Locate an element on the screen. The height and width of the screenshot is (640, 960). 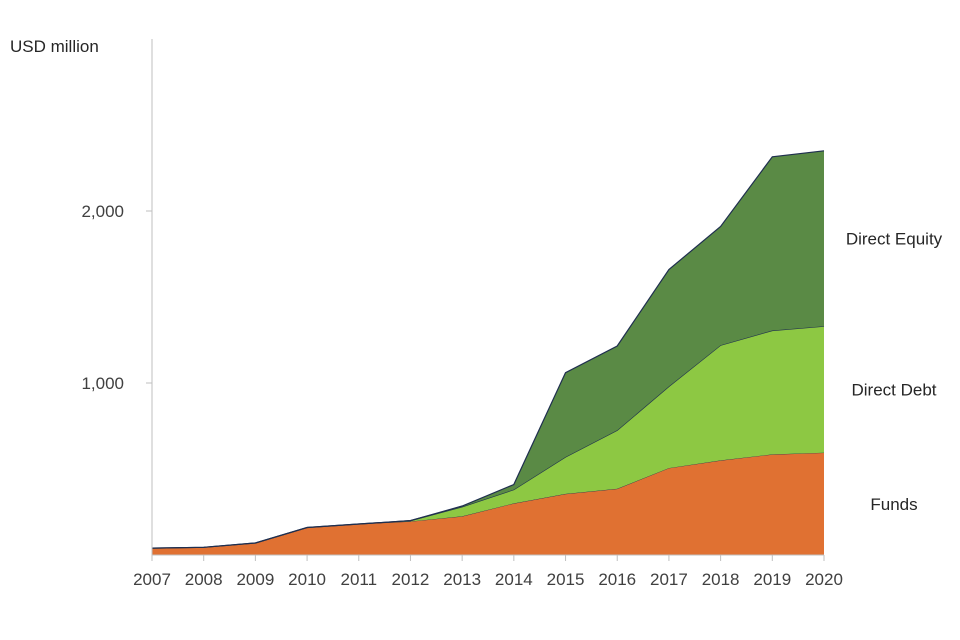
y-tick-label: 1,000 is located at coordinates (102, 383).